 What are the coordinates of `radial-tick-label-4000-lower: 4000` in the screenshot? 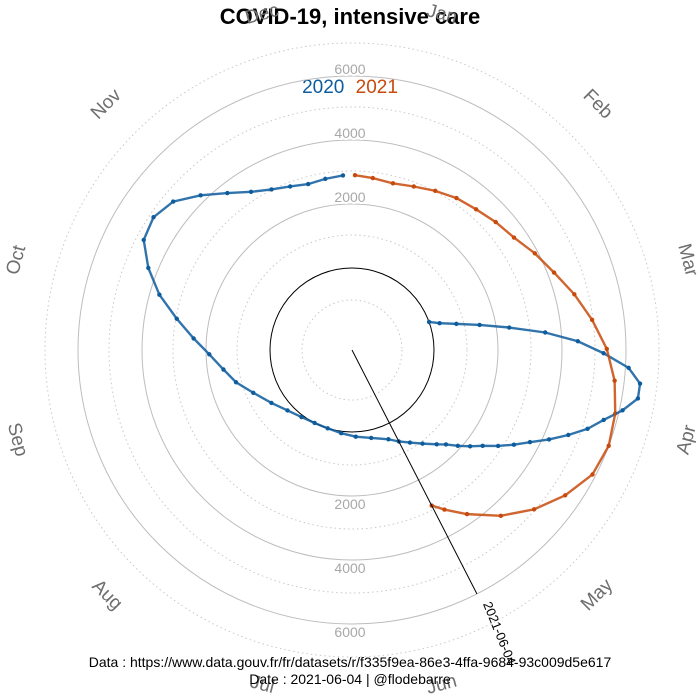 It's located at (349, 568).